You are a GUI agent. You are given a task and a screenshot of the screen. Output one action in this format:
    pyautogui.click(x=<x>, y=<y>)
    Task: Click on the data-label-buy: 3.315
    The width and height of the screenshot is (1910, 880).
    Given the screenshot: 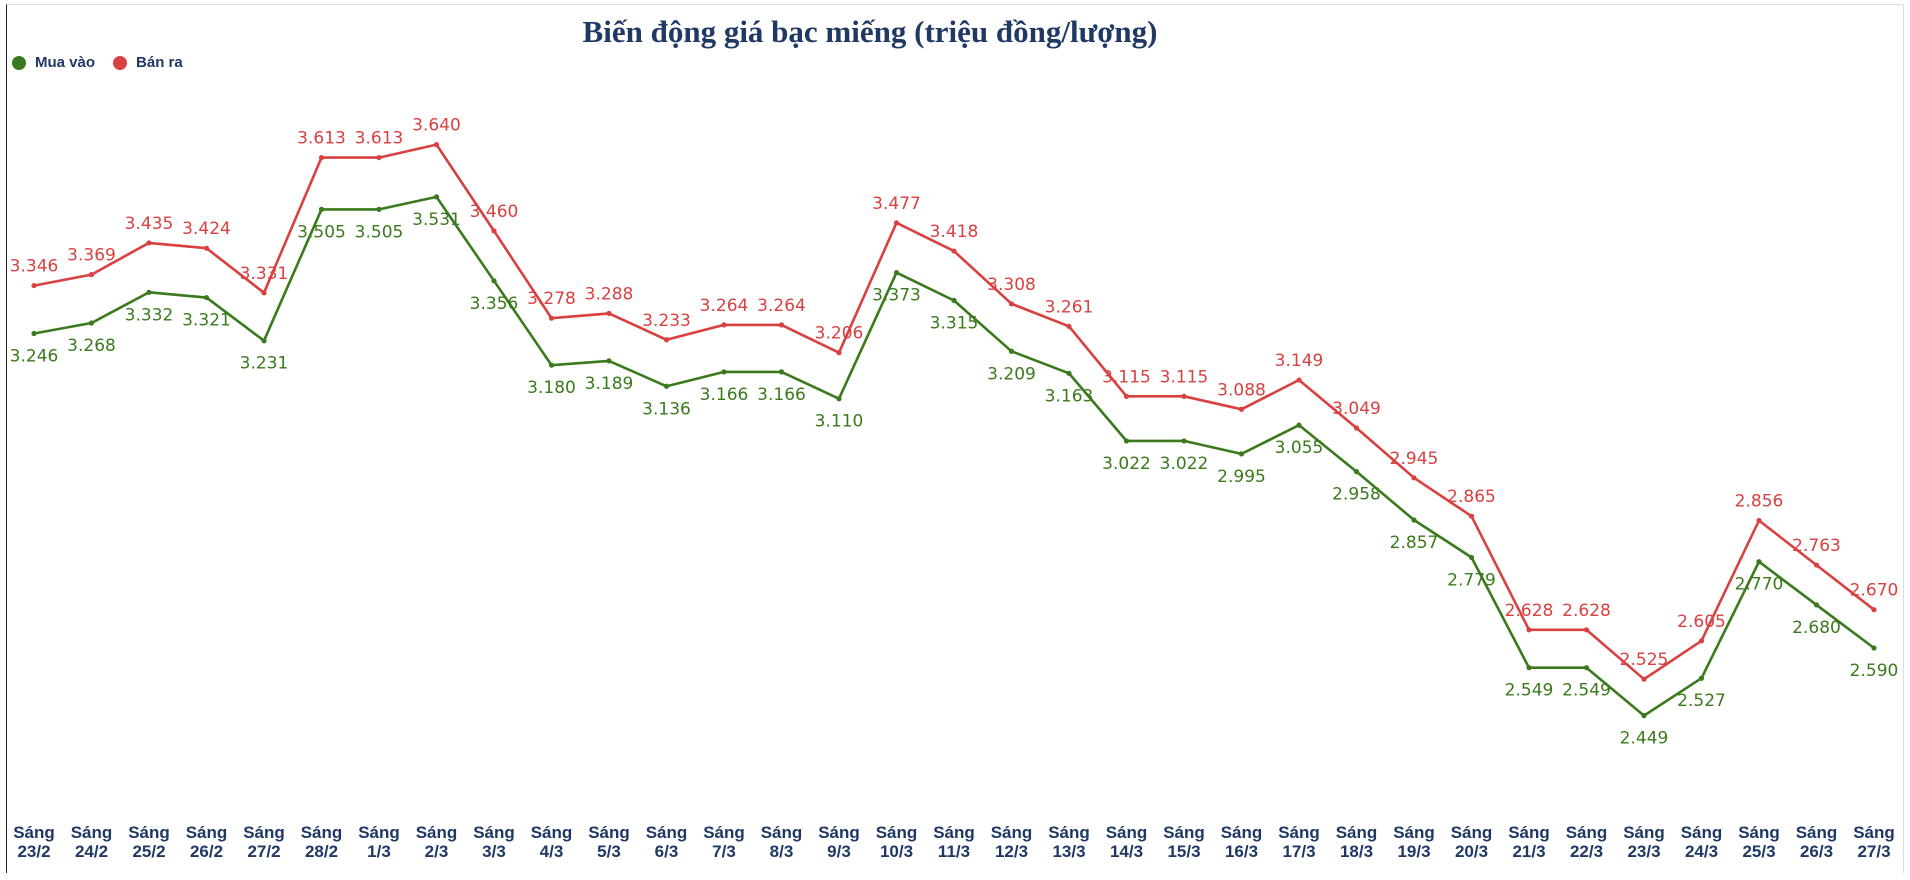 What is the action you would take?
    pyautogui.click(x=954, y=323)
    